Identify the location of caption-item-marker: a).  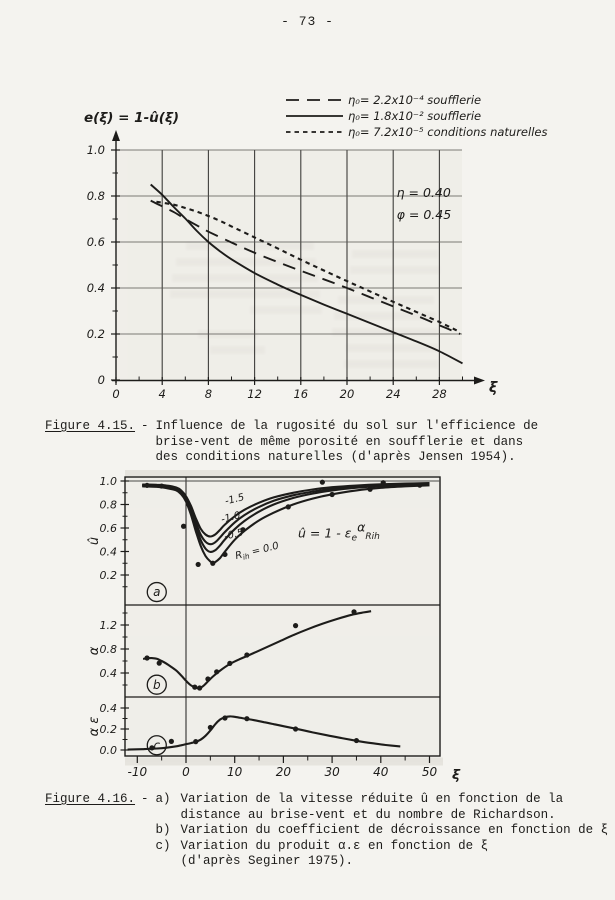
(163, 799).